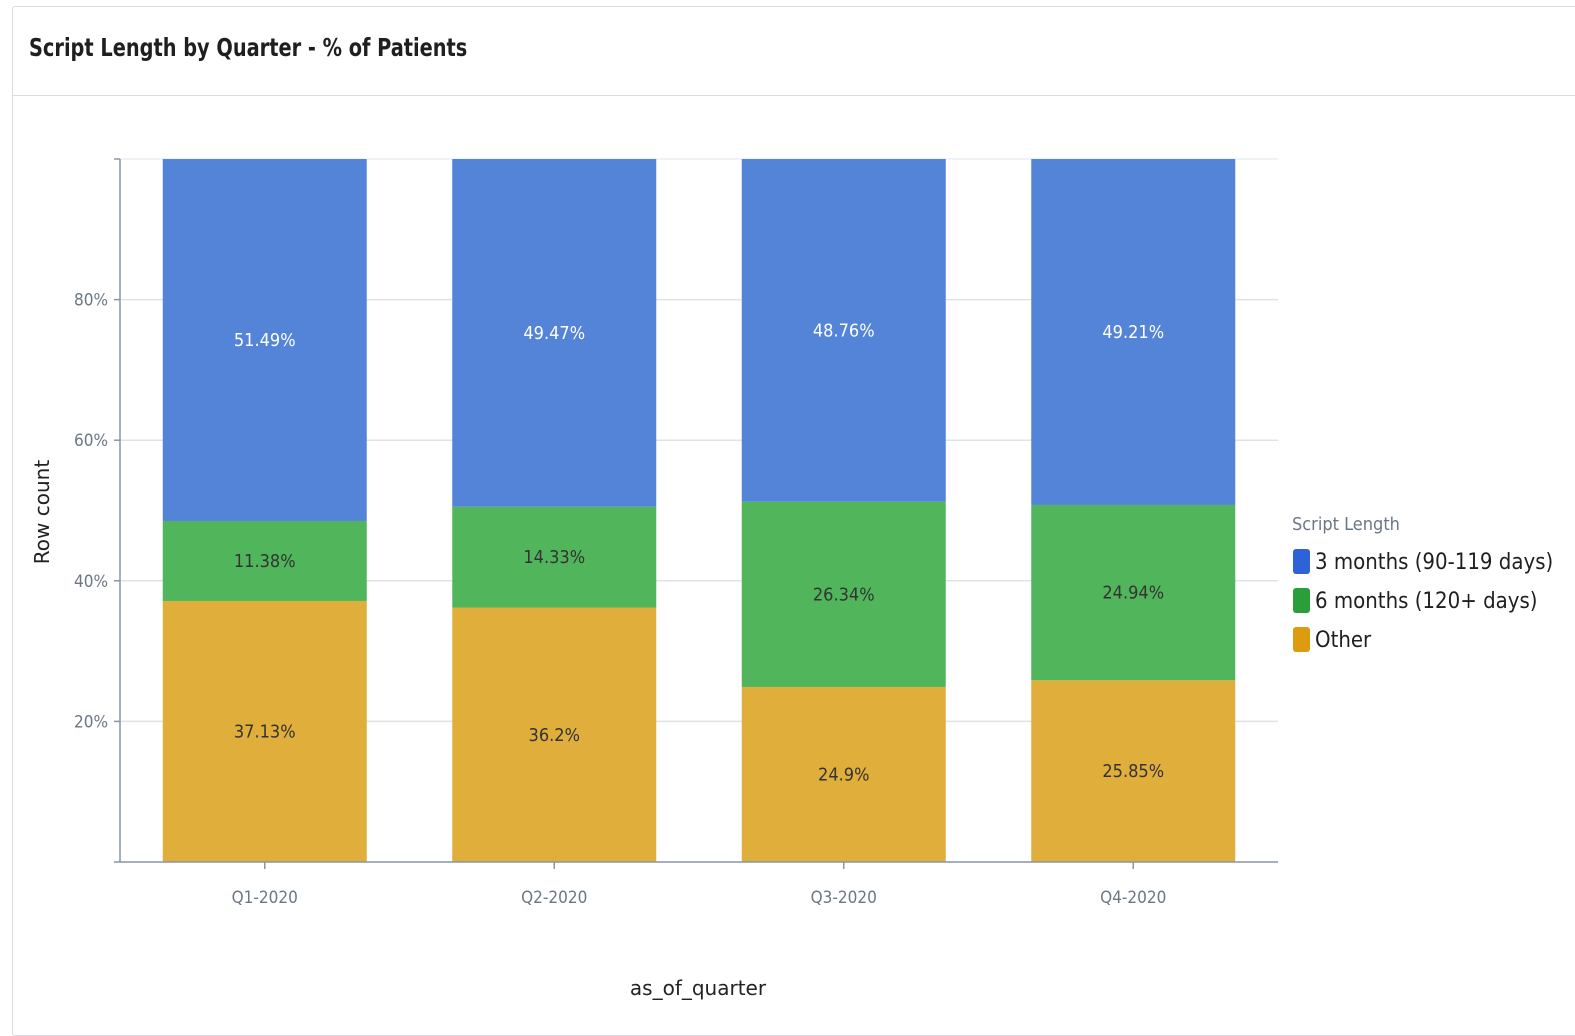  What do you see at coordinates (91, 441) in the screenshot?
I see `y-tick-label: 60%` at bounding box center [91, 441].